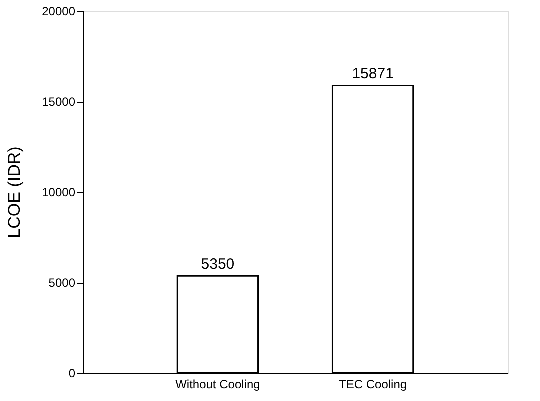 This screenshot has height=401, width=540. Describe the element at coordinates (59, 193) in the screenshot. I see `y-tick-label: 10000` at that location.